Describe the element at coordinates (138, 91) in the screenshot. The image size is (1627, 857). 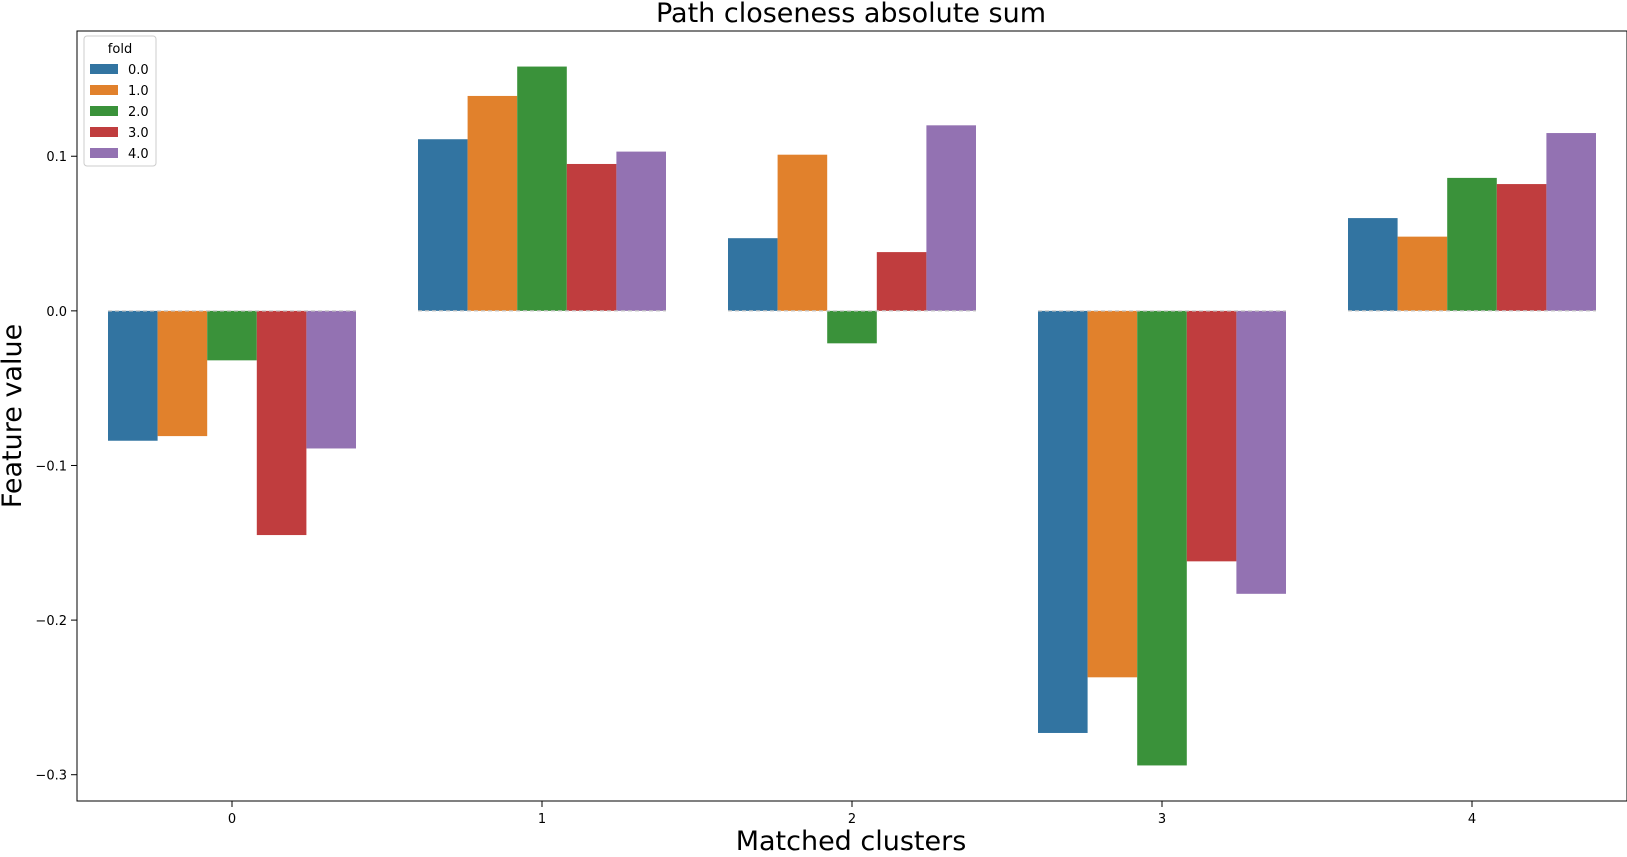
I see `legend-label: 1.0` at that location.